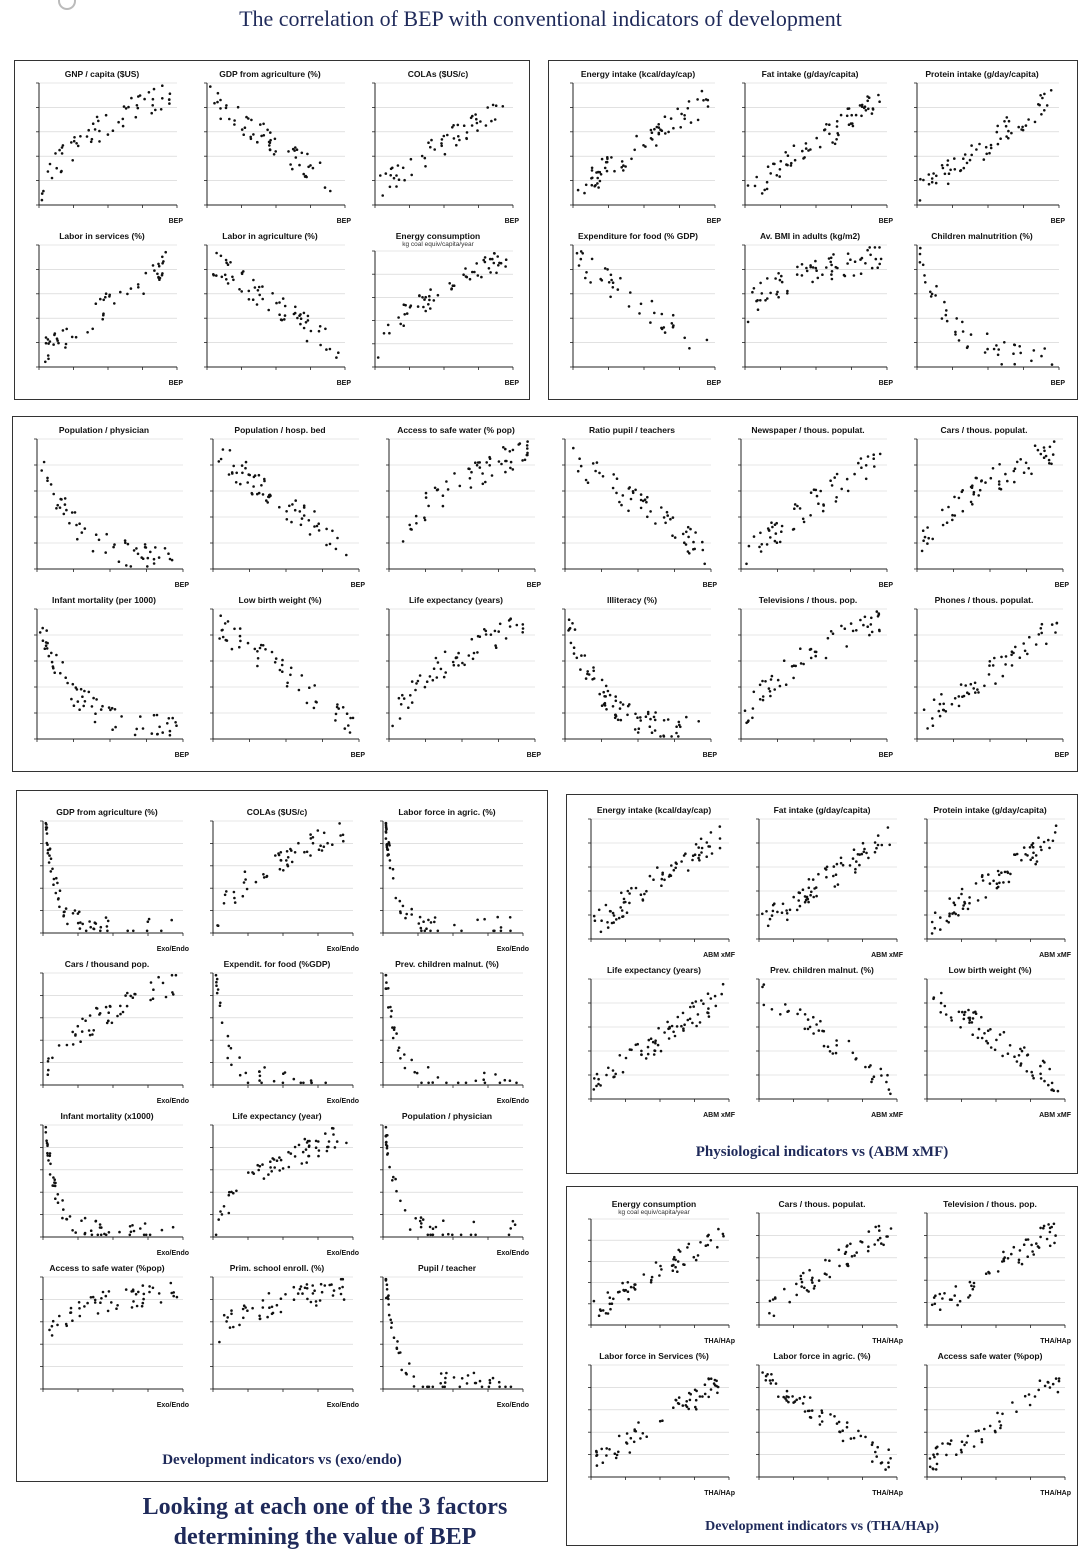  Describe the element at coordinates (659, 880) in the screenshot. I see `scatter-plot-area` at that location.